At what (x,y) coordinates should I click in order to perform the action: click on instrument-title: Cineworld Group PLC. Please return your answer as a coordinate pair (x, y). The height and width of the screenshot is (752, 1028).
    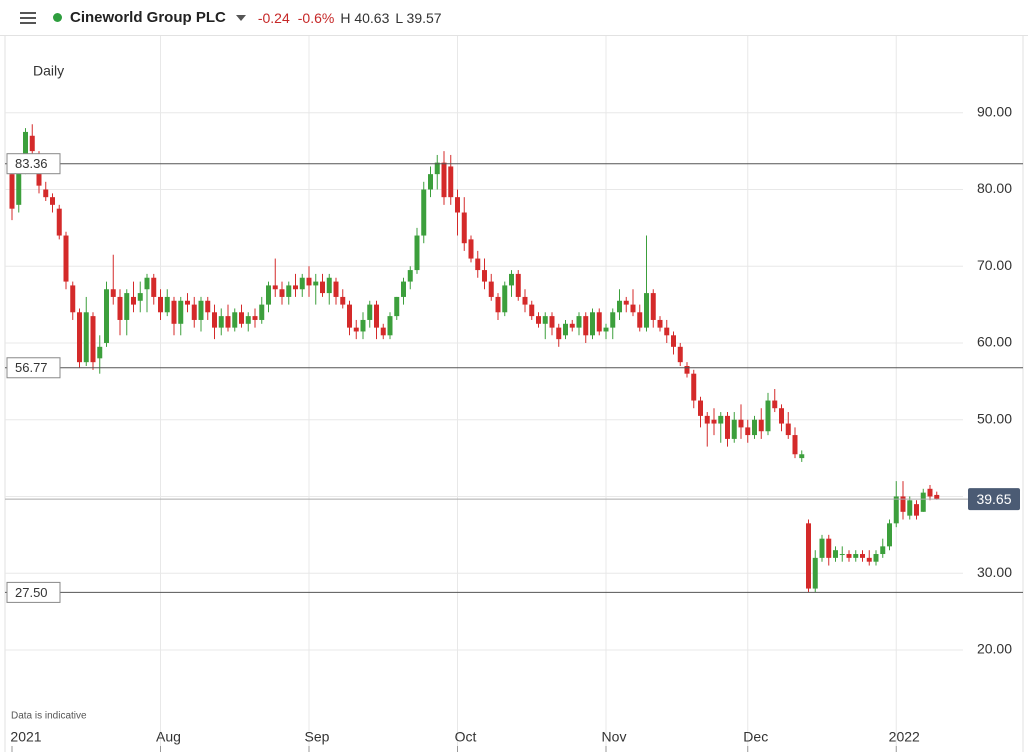
    Looking at the image, I should click on (148, 17).